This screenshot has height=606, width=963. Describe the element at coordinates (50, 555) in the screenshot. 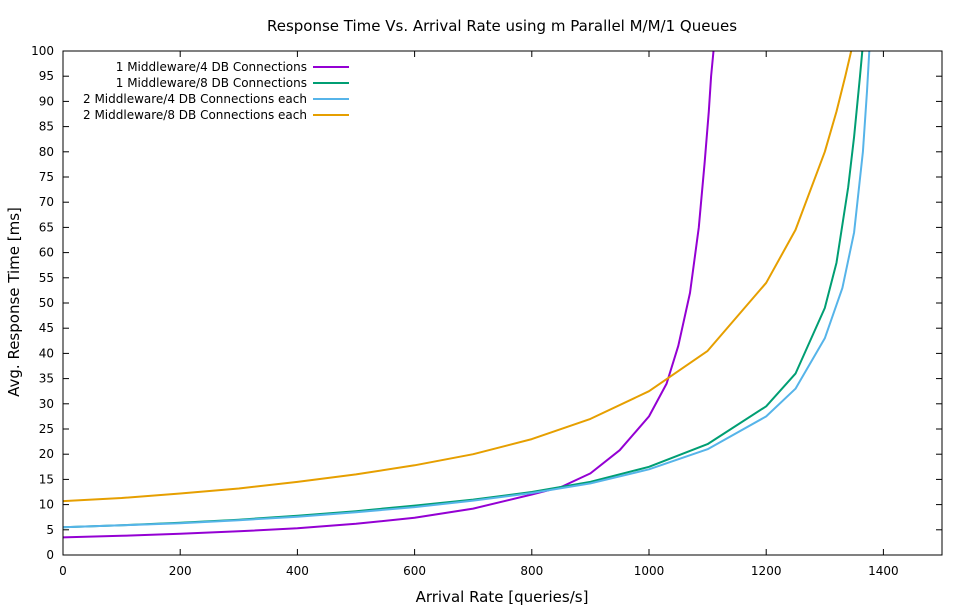

I see `y-tick-label: 0` at that location.